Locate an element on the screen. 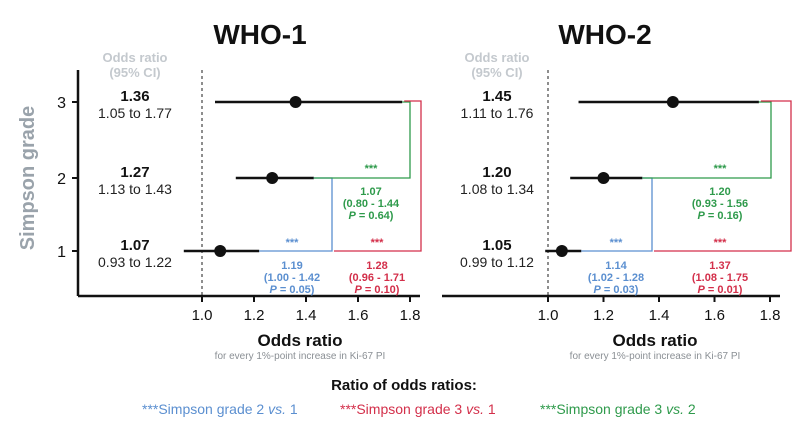  confidence-interval-label: 0.99 to 1.12 is located at coordinates (497, 262).